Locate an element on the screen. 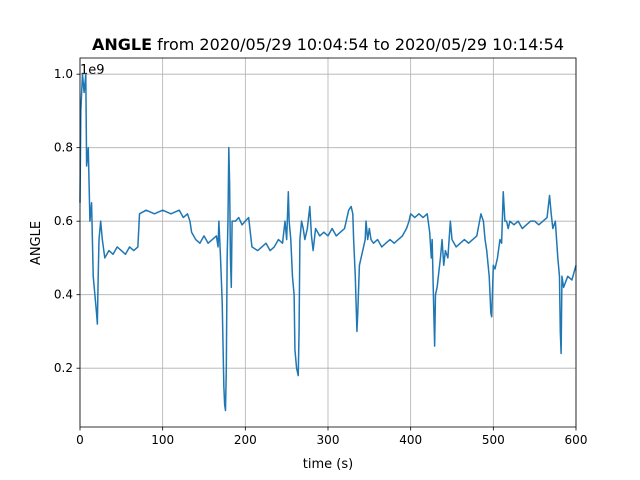  x-tick-label: 0 is located at coordinates (80, 440).